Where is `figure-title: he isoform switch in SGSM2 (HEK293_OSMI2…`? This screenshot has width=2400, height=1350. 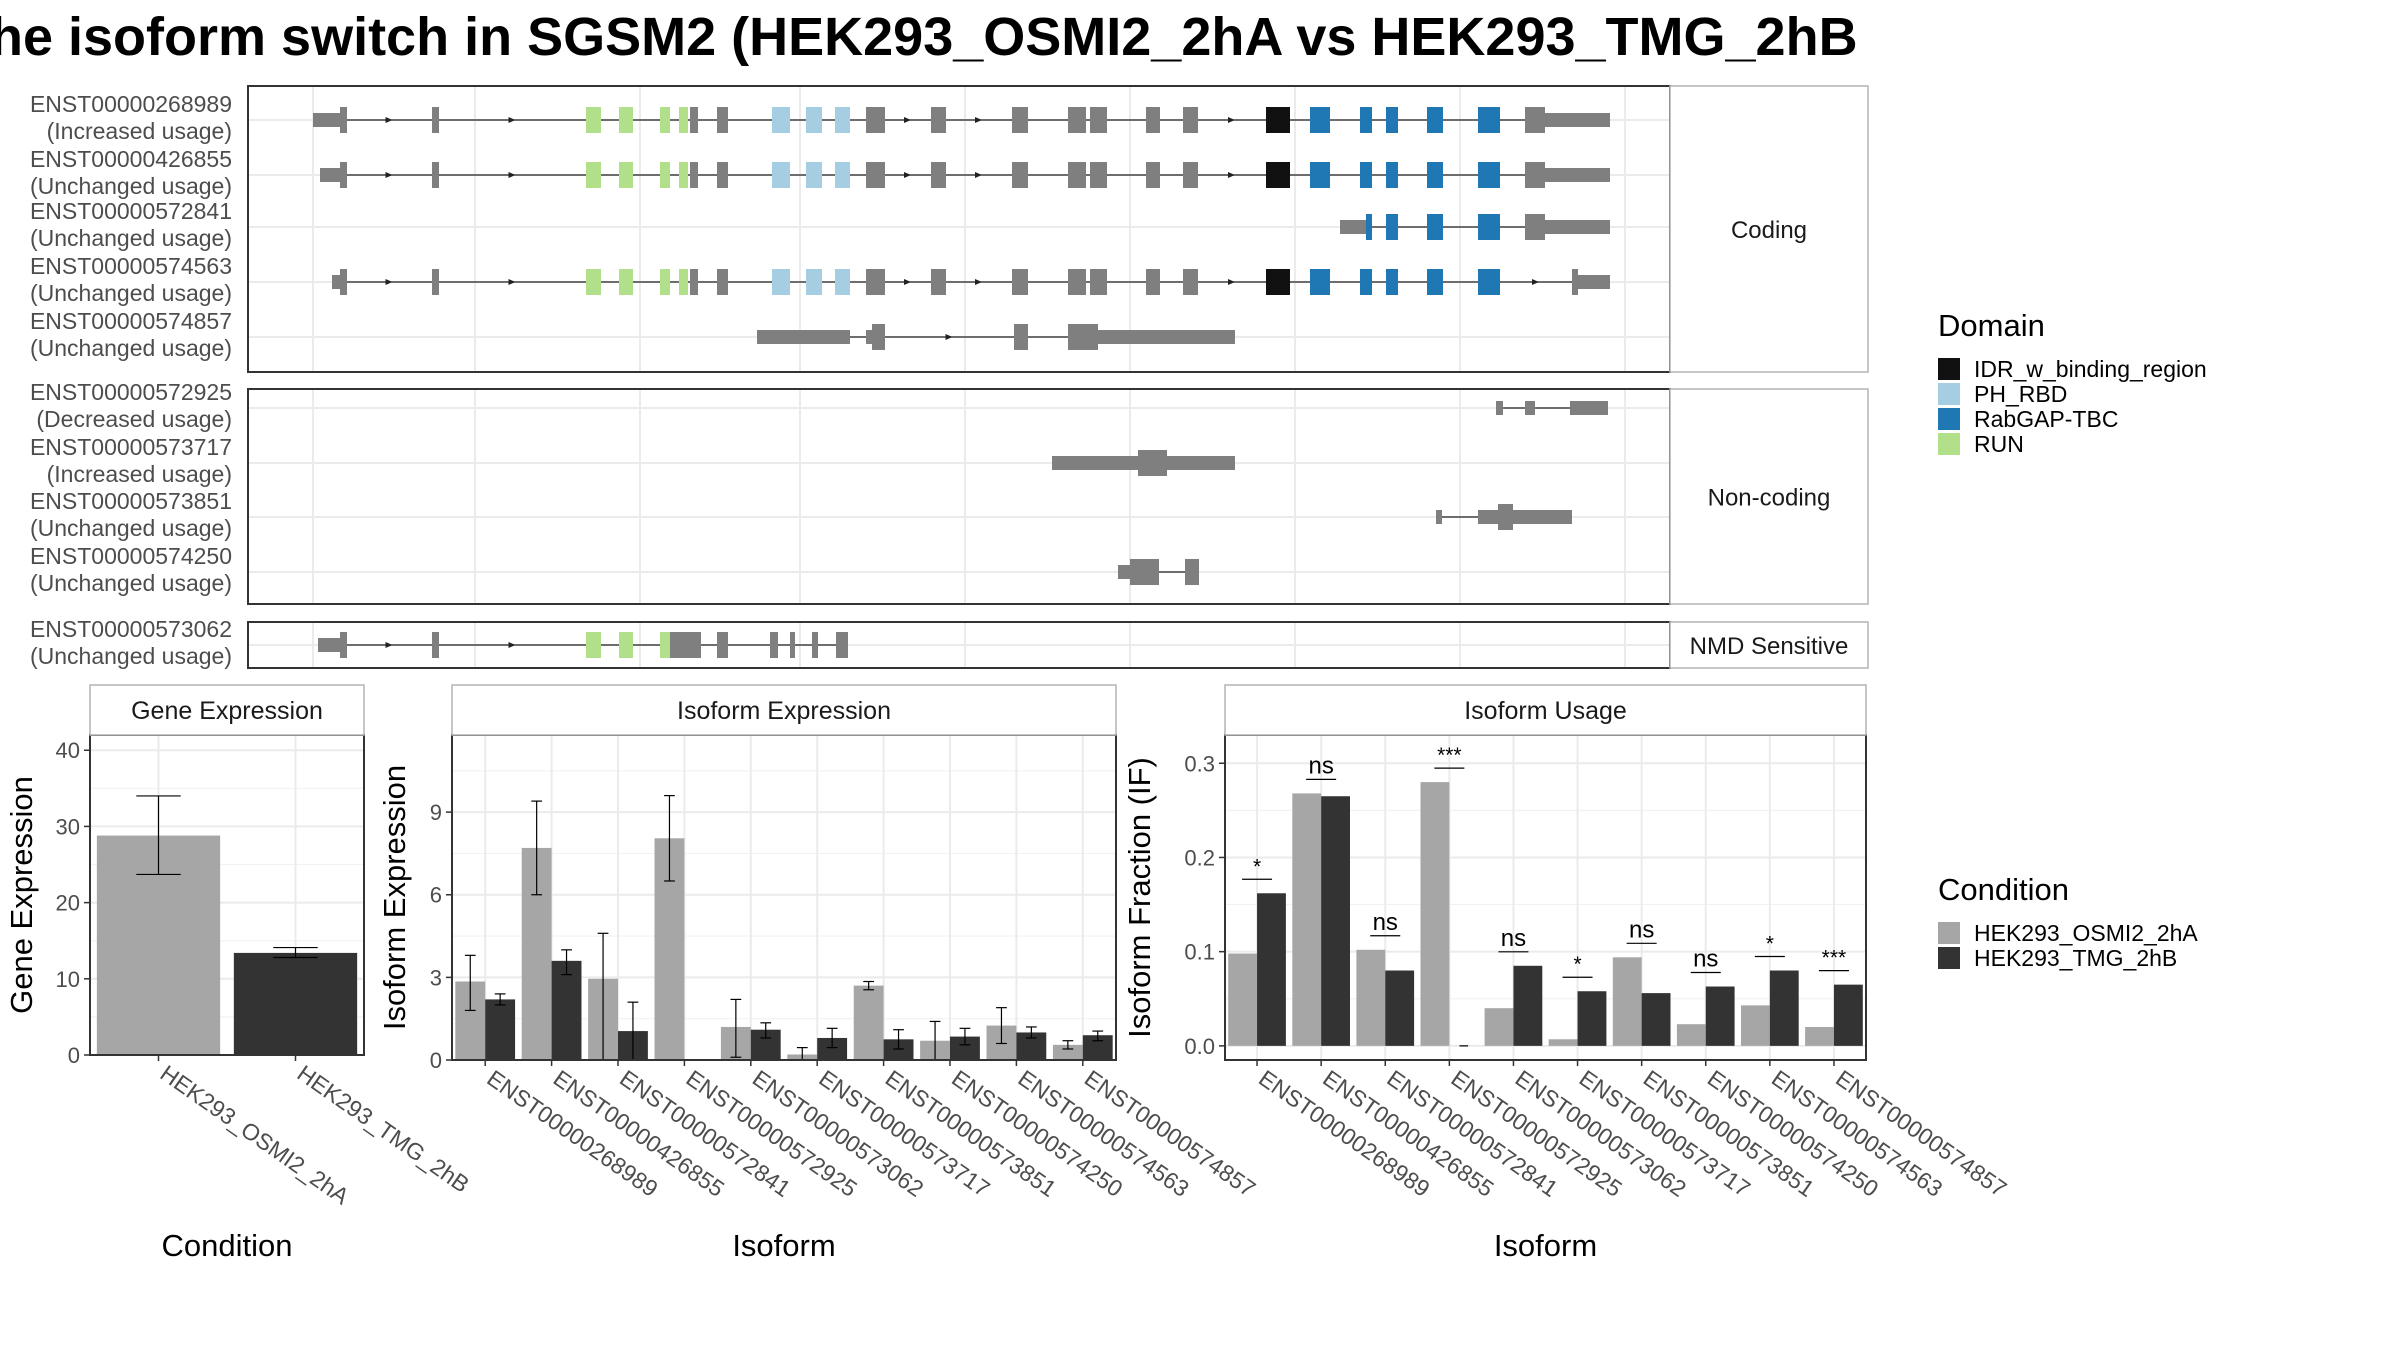 figure-title: he isoform switch in SGSM2 (HEK293_OSMI2… is located at coordinates (929, 37).